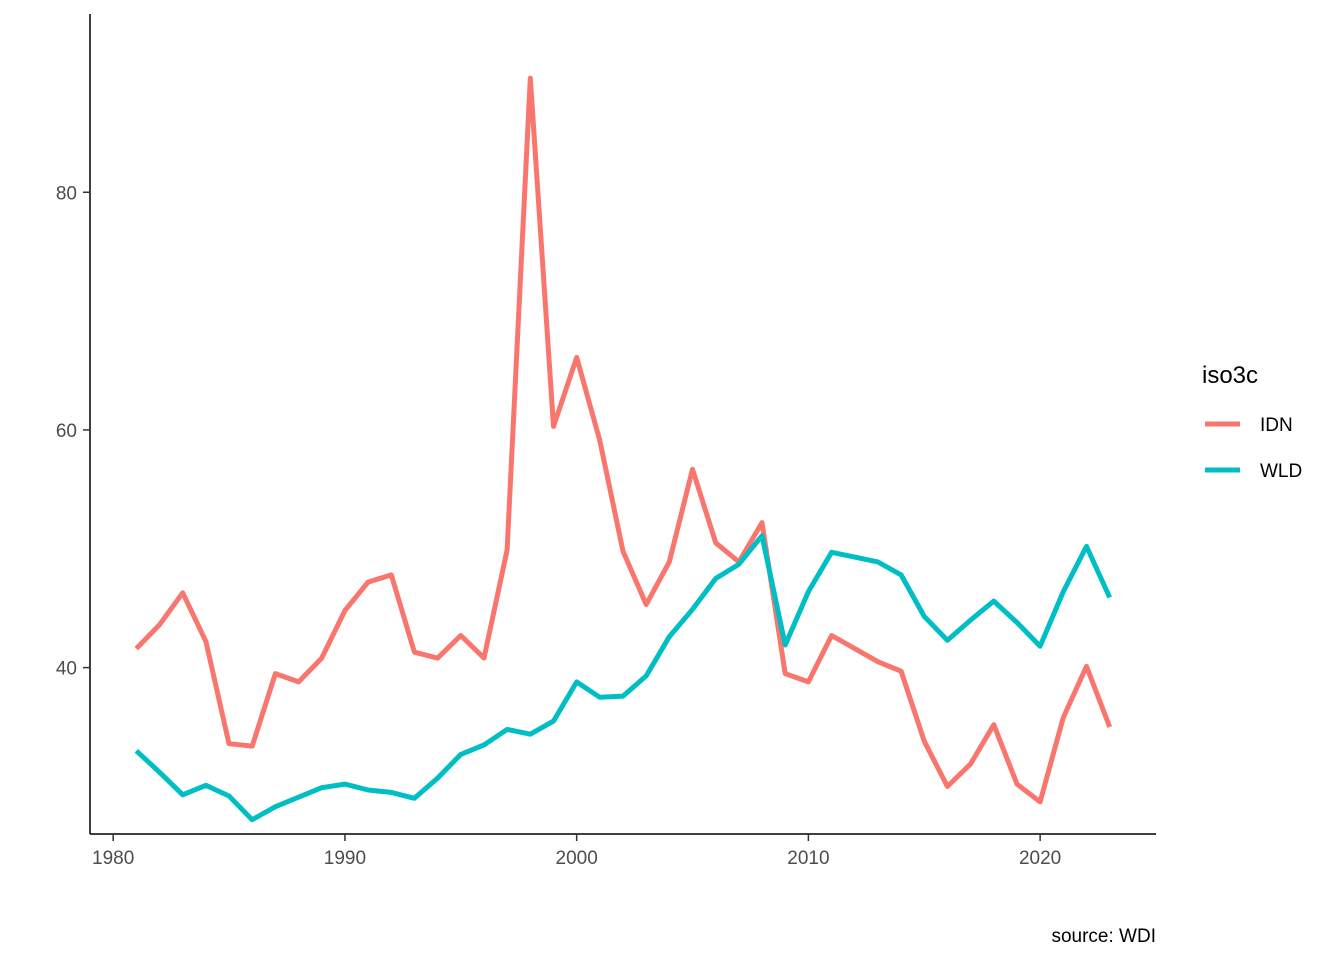 The image size is (1344, 960). I want to click on y-tick-label: 80, so click(66, 193).